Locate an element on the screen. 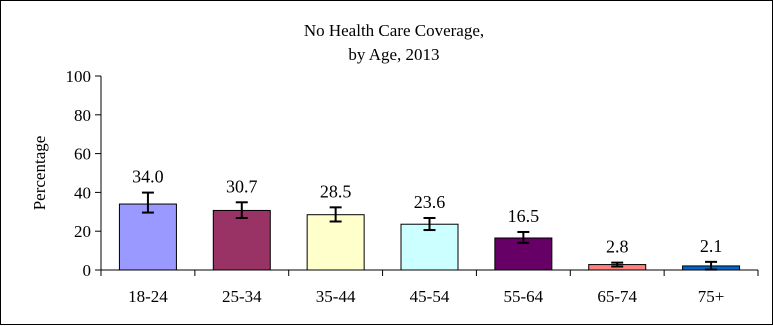 Image resolution: width=773 pixels, height=326 pixels. x-tick-label: 65-74 is located at coordinates (617, 296).